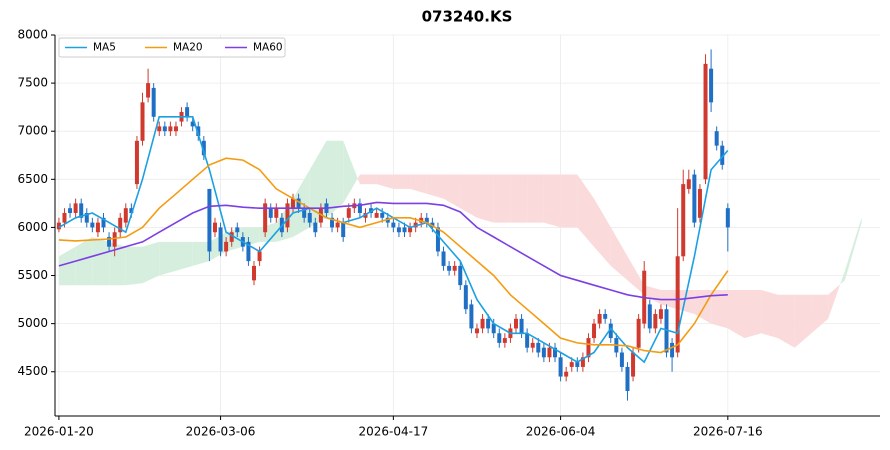 The width and height of the screenshot is (890, 450). Describe the element at coordinates (59, 432) in the screenshot. I see `x-tick-label: 2026-01-20` at that location.